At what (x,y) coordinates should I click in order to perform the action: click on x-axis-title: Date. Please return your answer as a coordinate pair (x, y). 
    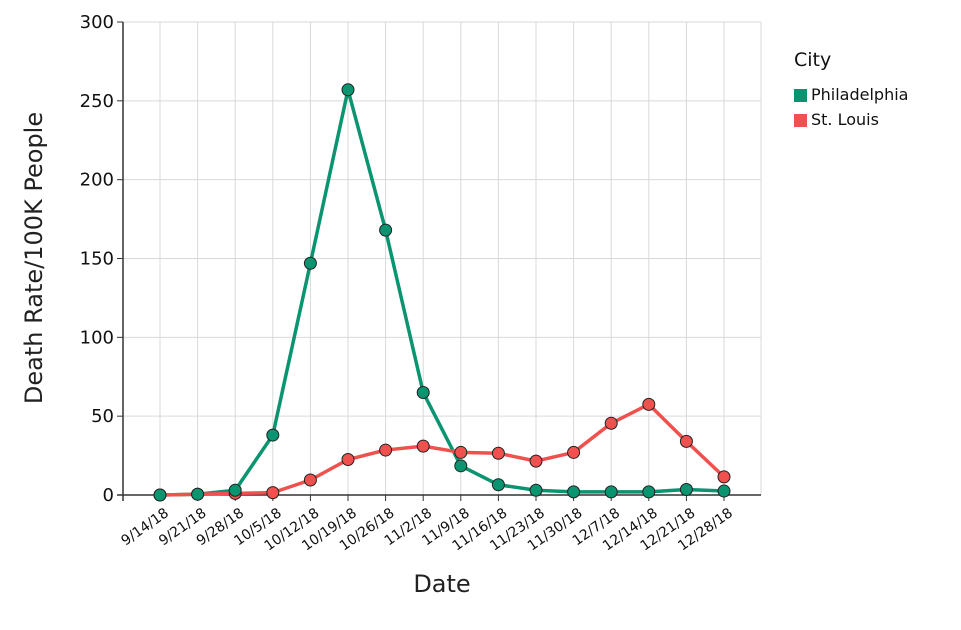
    Looking at the image, I should click on (441, 584).